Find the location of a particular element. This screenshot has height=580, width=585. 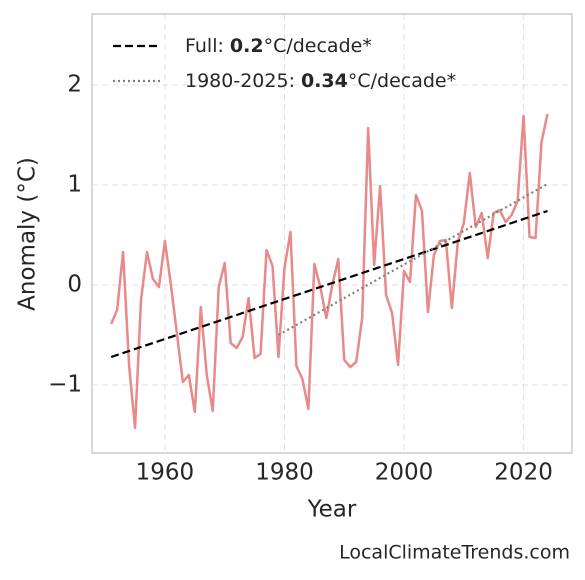

legend-entry: Full: 0.2°C/decade* is located at coordinates (278, 46).